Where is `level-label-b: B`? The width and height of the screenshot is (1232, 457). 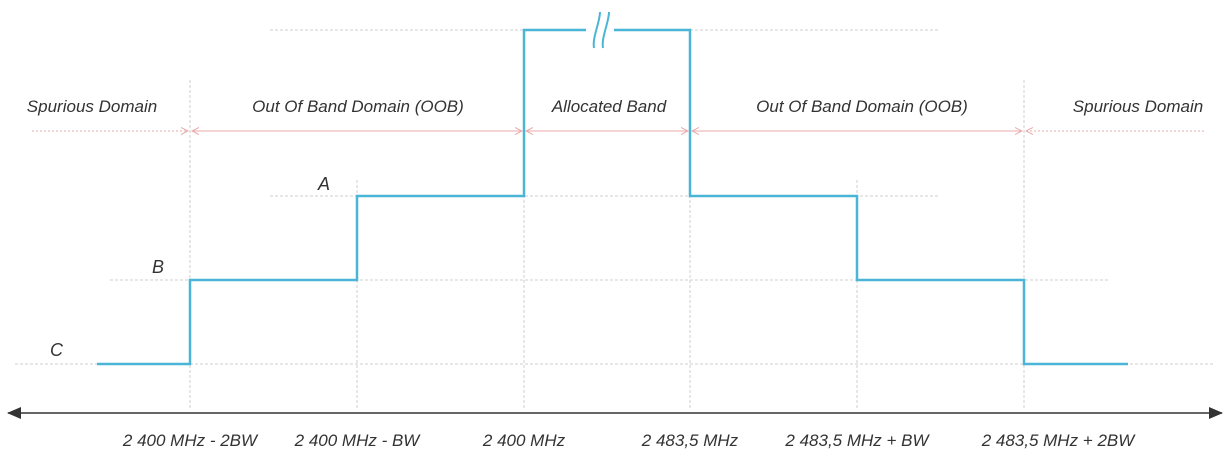
level-label-b: B is located at coordinates (158, 267).